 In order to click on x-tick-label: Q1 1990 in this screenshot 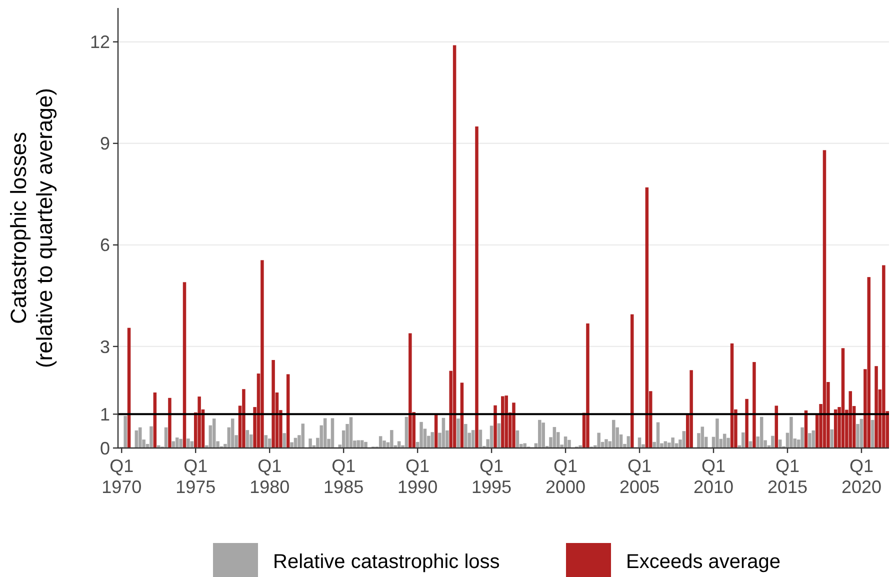, I will do `click(418, 476)`.